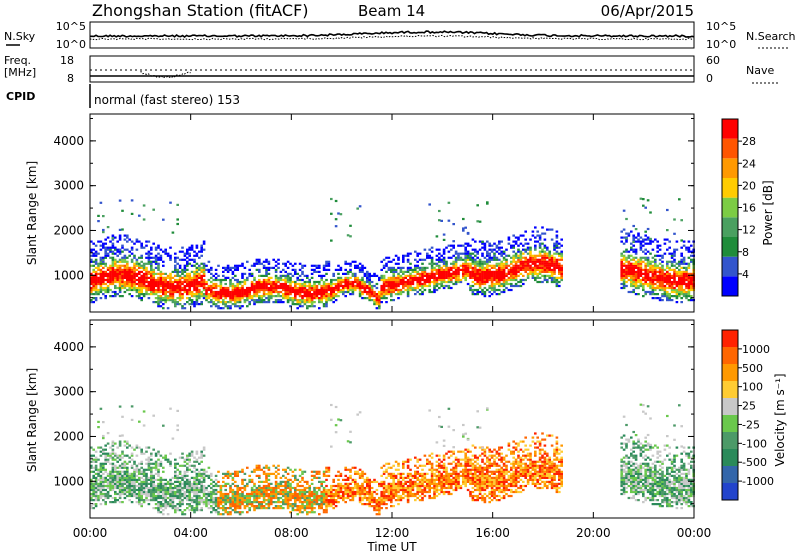 The width and height of the screenshot is (800, 554). I want to click on cpid-label: CPID, so click(20, 96).